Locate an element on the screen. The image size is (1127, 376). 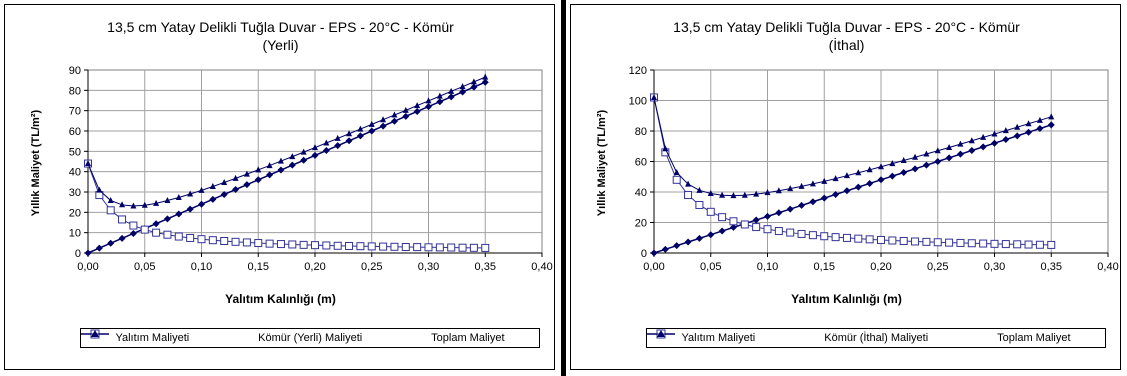
legend-item-komur: Kömür (Yerli) Maliyeti is located at coordinates (221, 336).